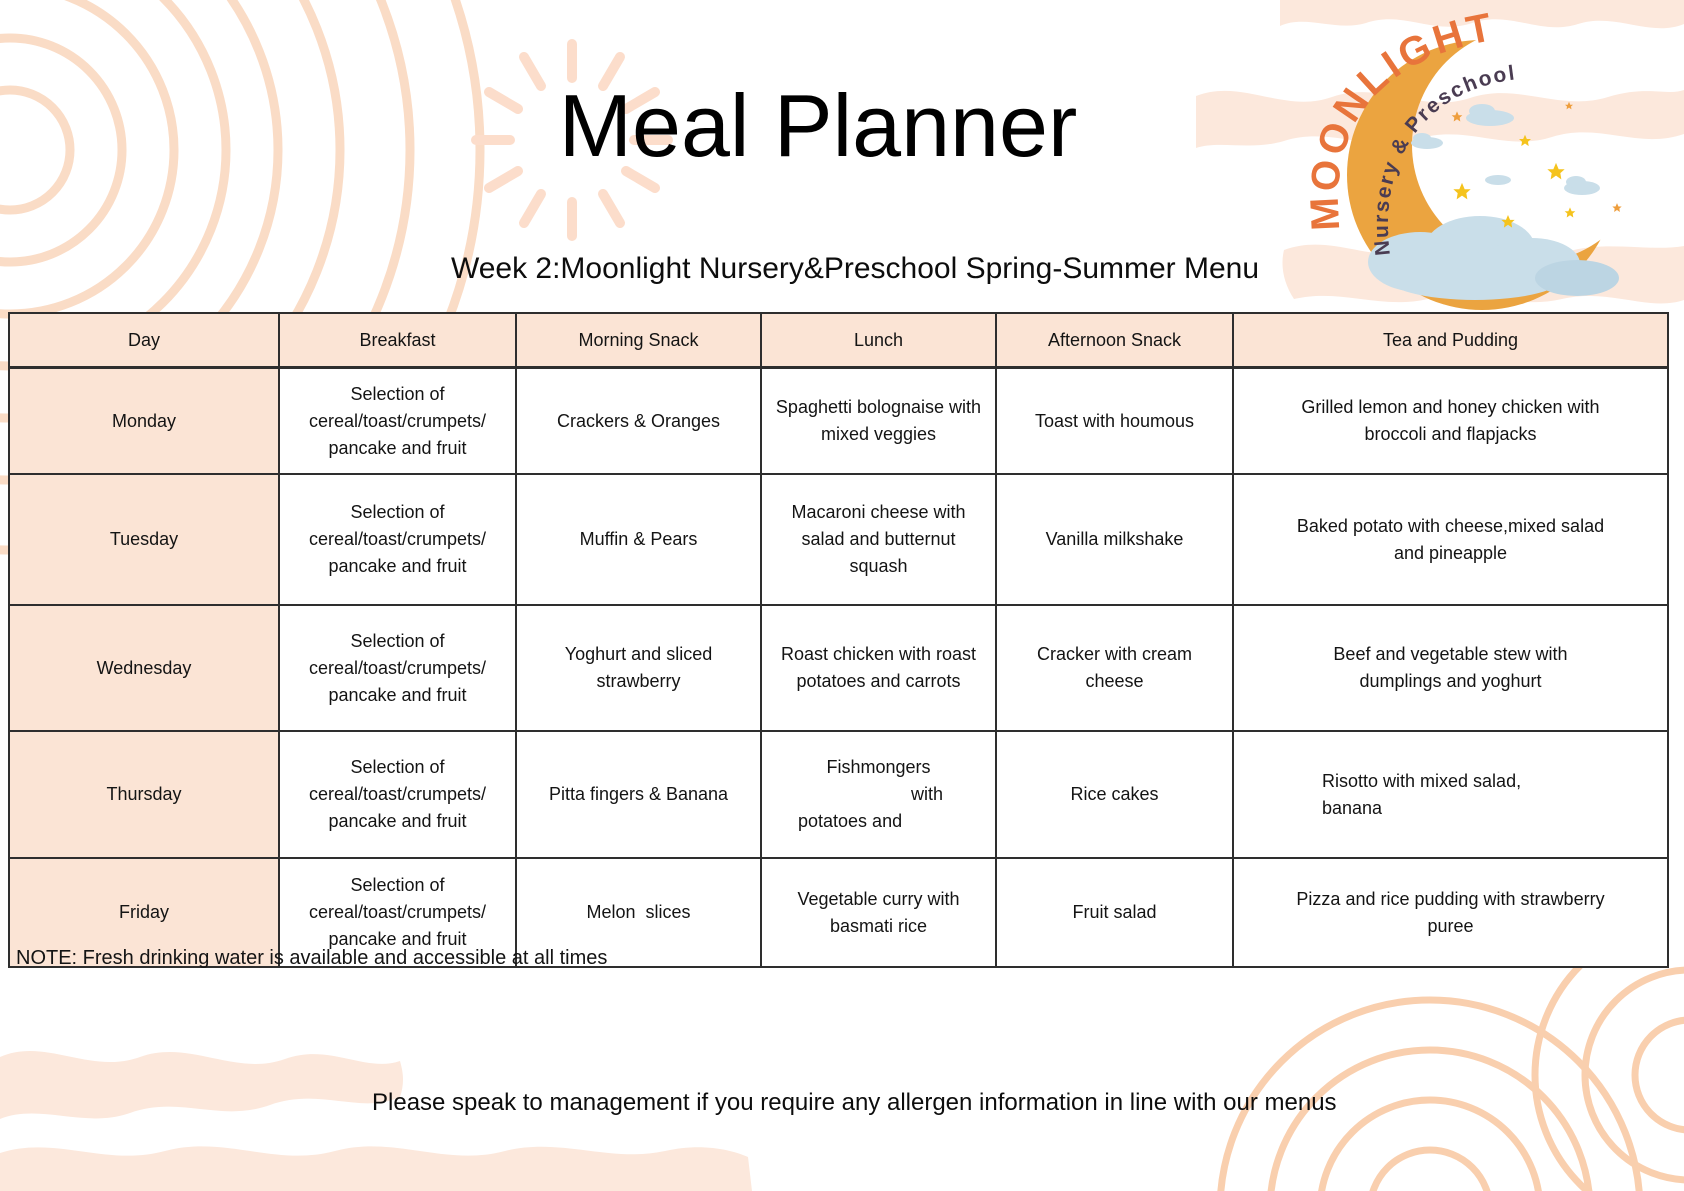  I want to click on meal-cell: Cracker with cream cheese, so click(1114, 668).